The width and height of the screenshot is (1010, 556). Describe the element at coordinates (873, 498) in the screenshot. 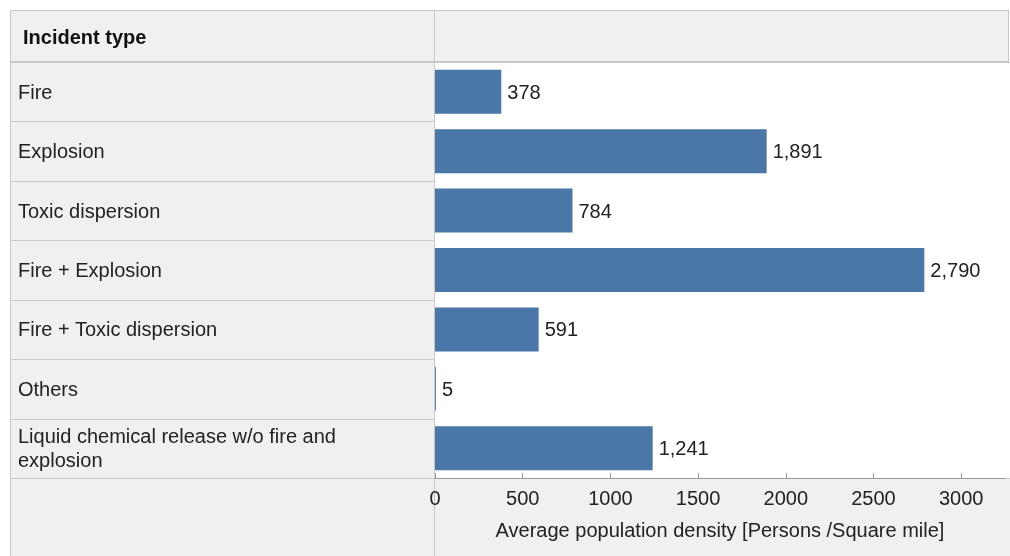

I see `x-tick-label: 2500` at that location.